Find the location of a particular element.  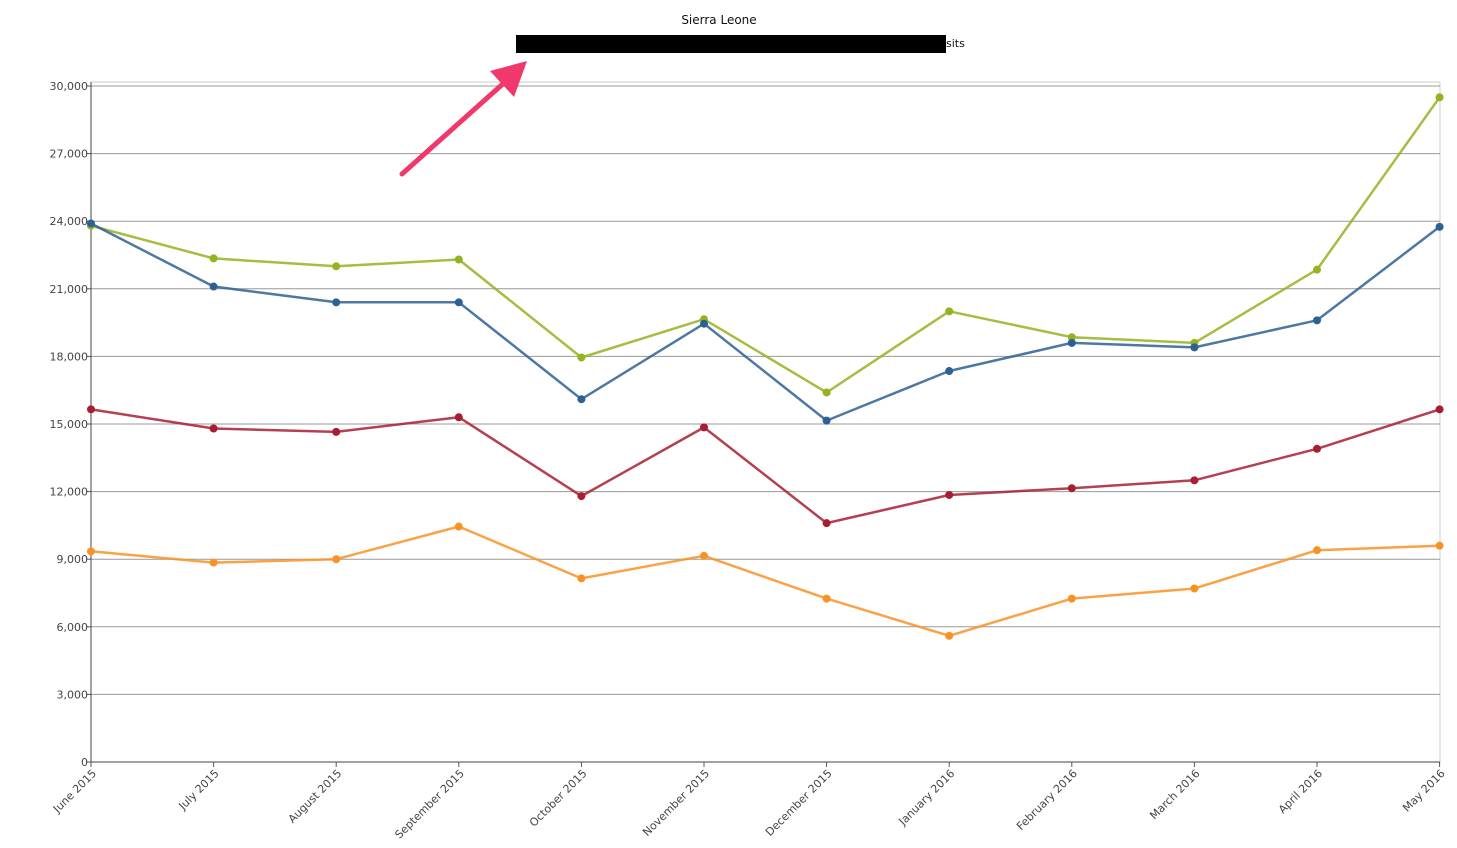

x-tick-label: February 2016 is located at coordinates (1047, 800).